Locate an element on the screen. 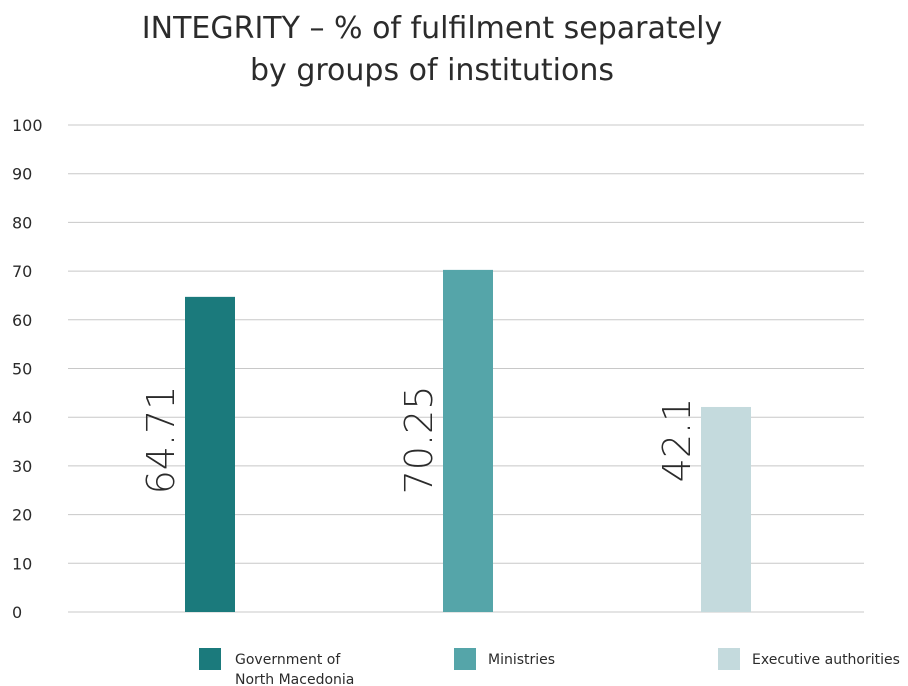 The width and height of the screenshot is (908, 686). y-tick-label-60: 60 is located at coordinates (22, 320).